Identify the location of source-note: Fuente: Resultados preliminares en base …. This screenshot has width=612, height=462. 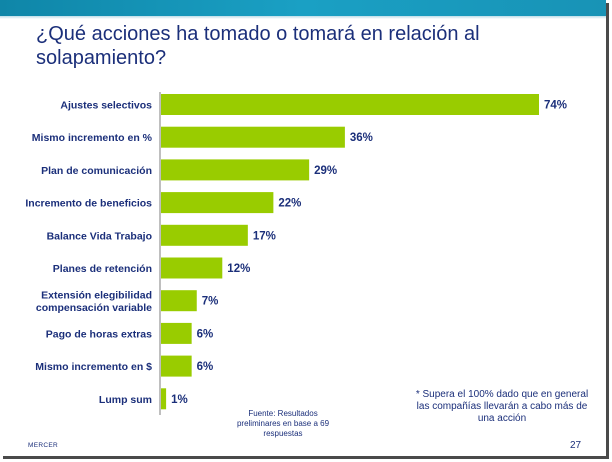
(283, 424).